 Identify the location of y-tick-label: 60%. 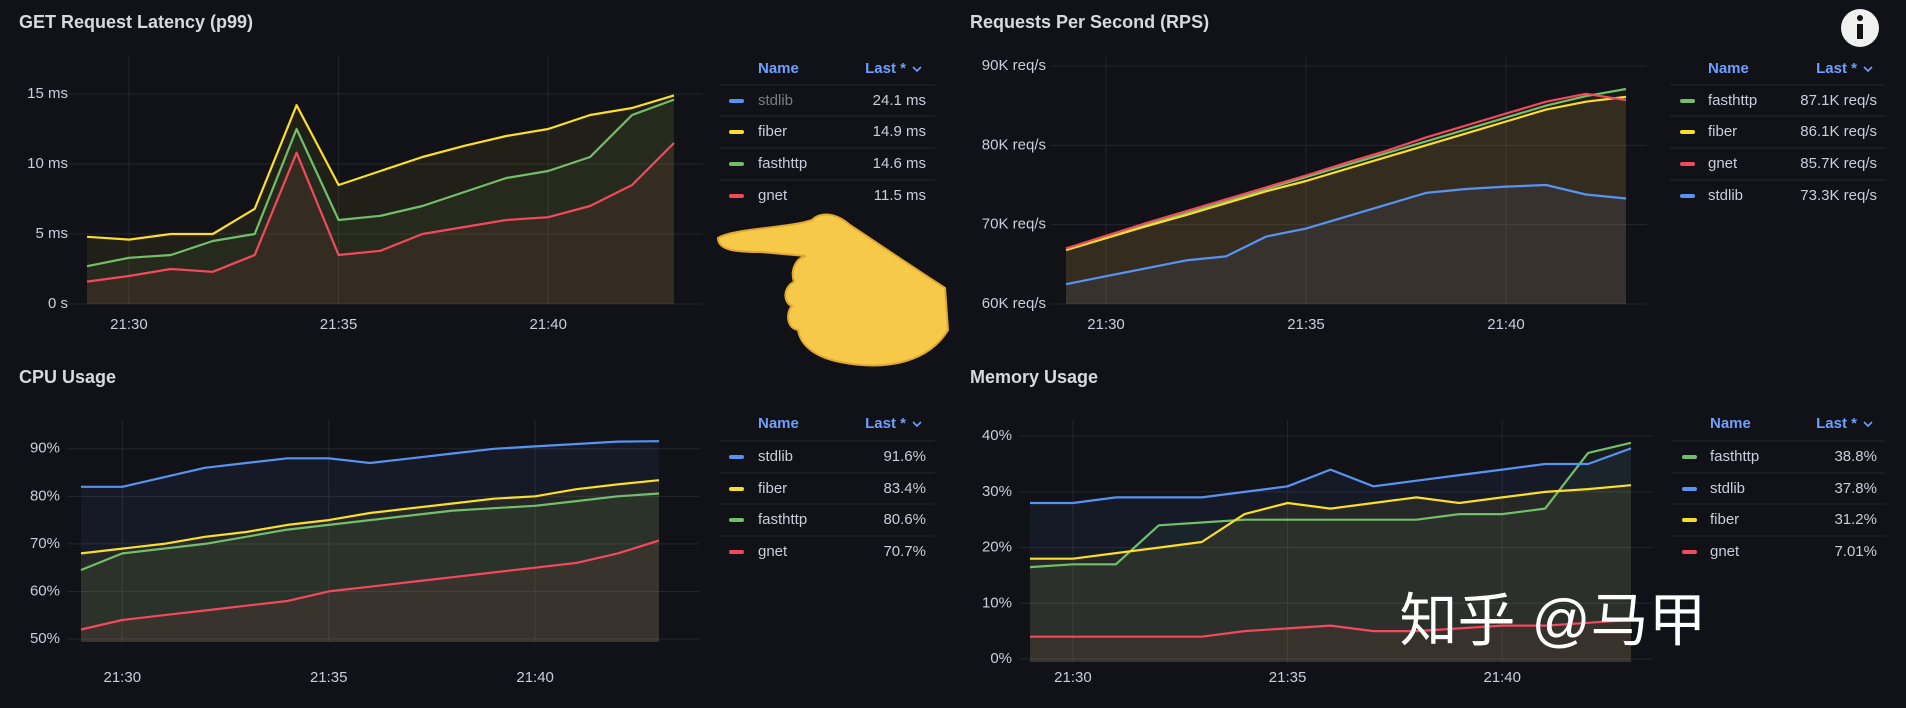
(45, 590).